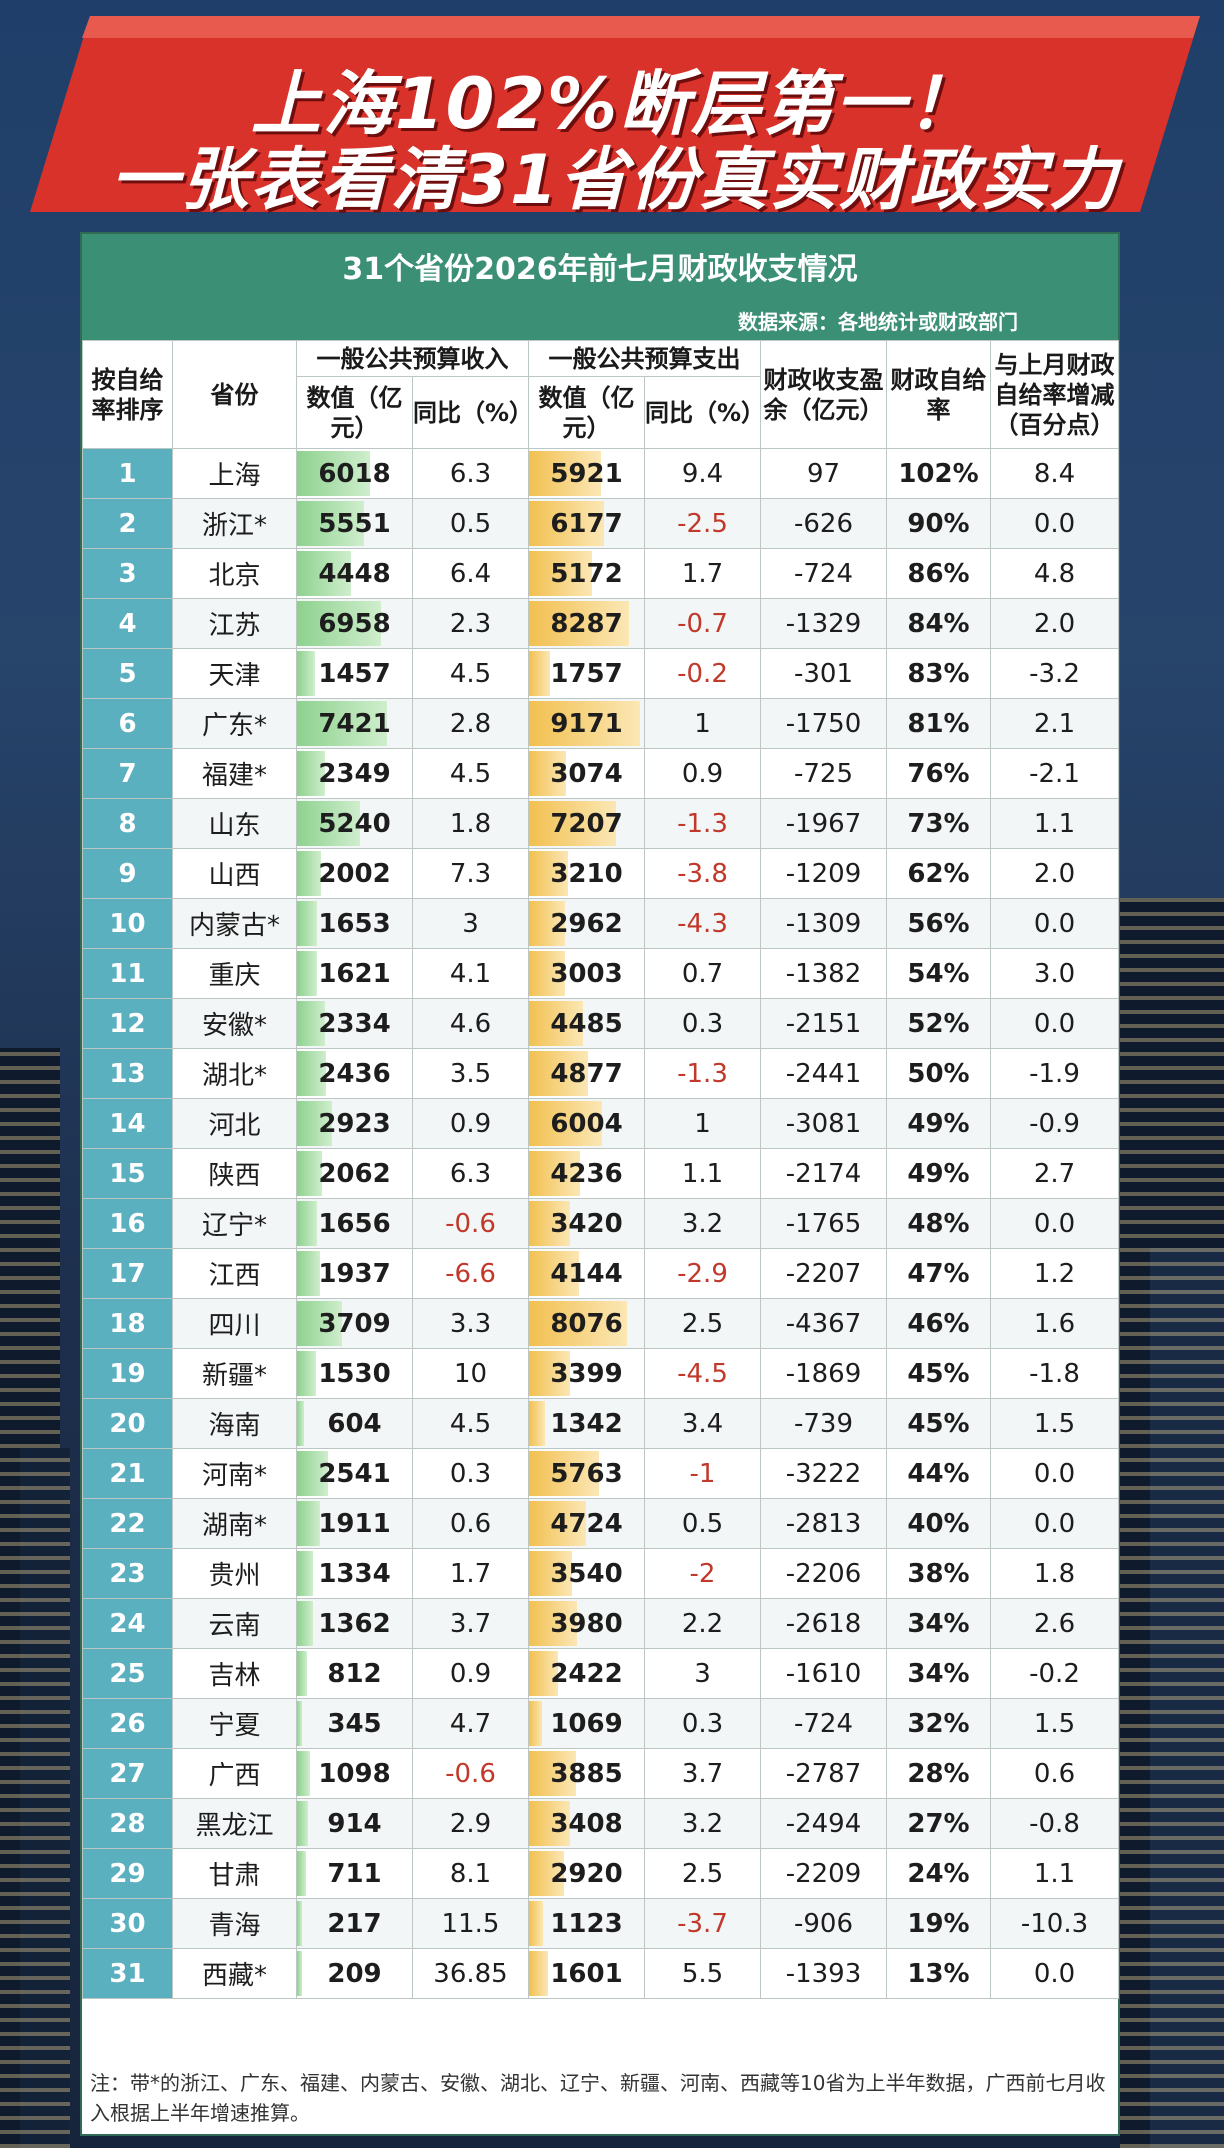 The image size is (1224, 2148). What do you see at coordinates (586, 1873) in the screenshot?
I see `expend-value-cell-text: 2920` at bounding box center [586, 1873].